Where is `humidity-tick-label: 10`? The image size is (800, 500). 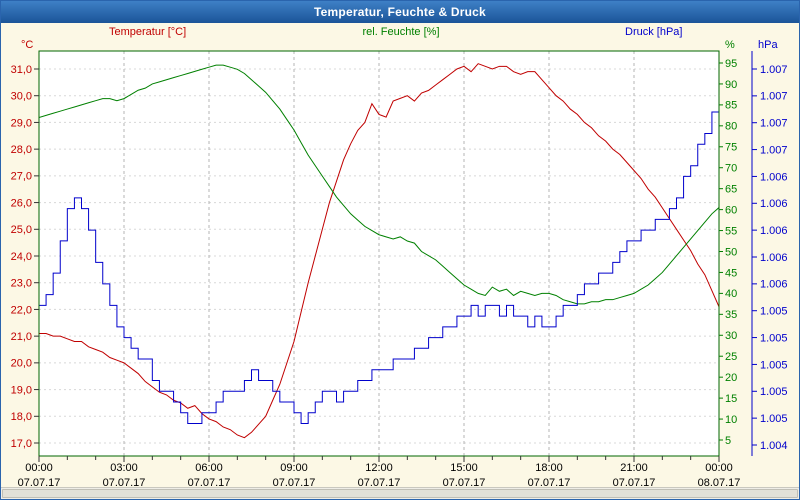 humidity-tick-label: 10 is located at coordinates (731, 420).